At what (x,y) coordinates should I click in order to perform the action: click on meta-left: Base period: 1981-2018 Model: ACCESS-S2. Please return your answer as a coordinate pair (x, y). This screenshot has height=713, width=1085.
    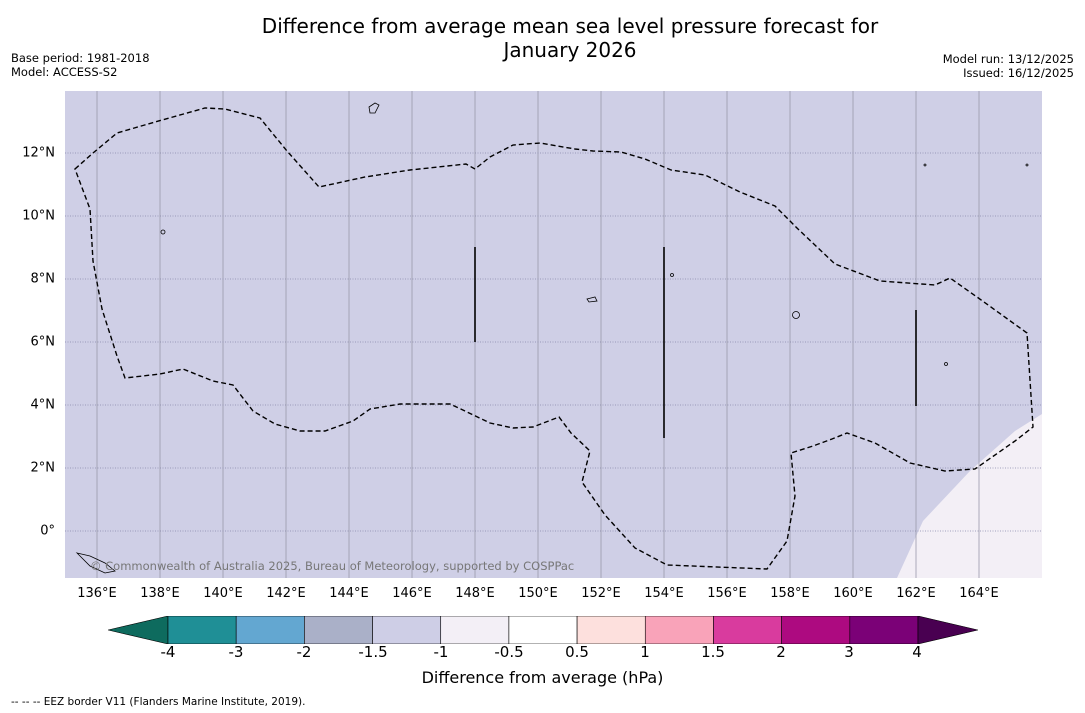
    Looking at the image, I should click on (80, 65).